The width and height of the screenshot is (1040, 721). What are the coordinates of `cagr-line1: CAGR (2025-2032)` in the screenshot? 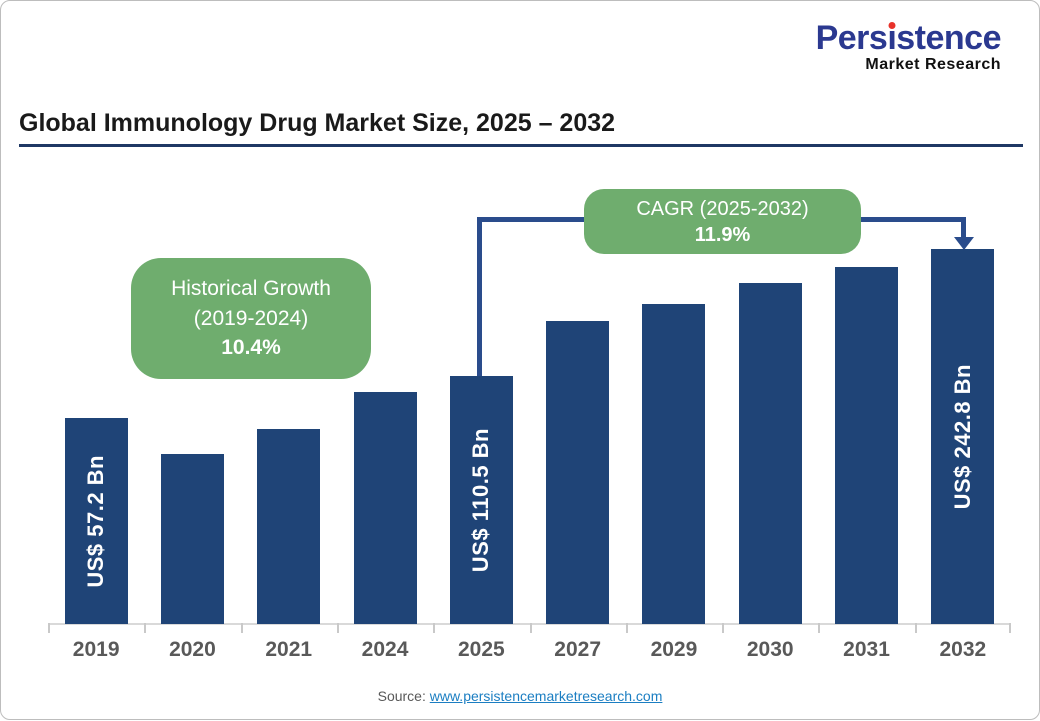 It's located at (722, 208).